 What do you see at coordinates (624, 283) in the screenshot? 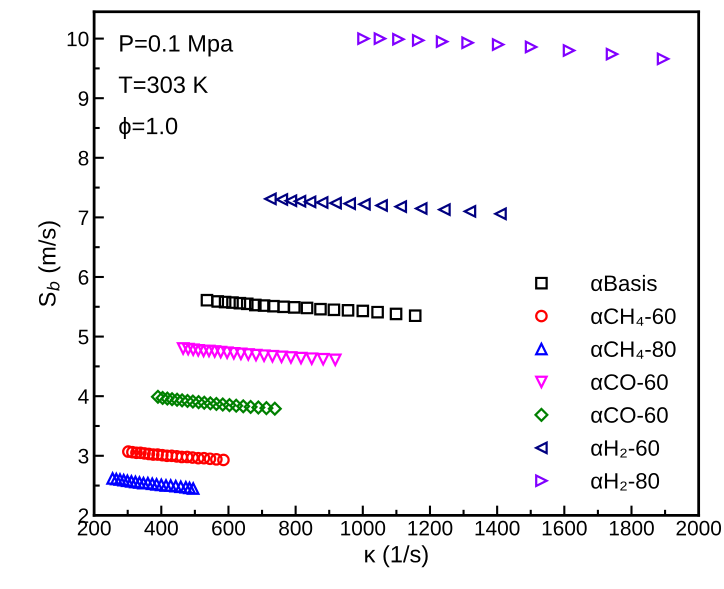
I see `legend-label: αBasis` at bounding box center [624, 283].